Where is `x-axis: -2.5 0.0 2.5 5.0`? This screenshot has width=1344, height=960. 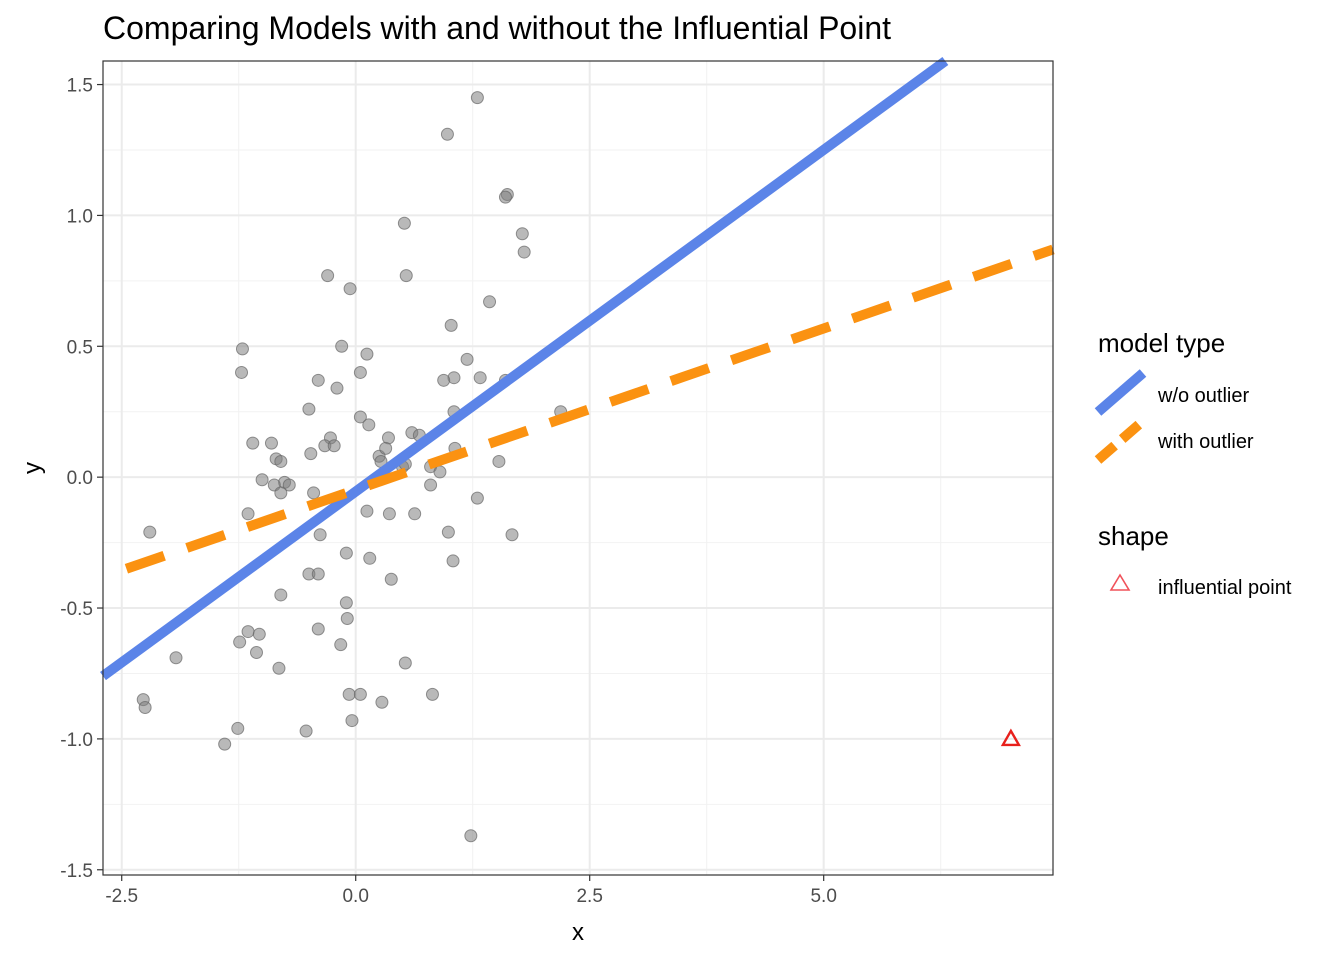 x-axis: -2.5 0.0 2.5 5.0 is located at coordinates (471, 891).